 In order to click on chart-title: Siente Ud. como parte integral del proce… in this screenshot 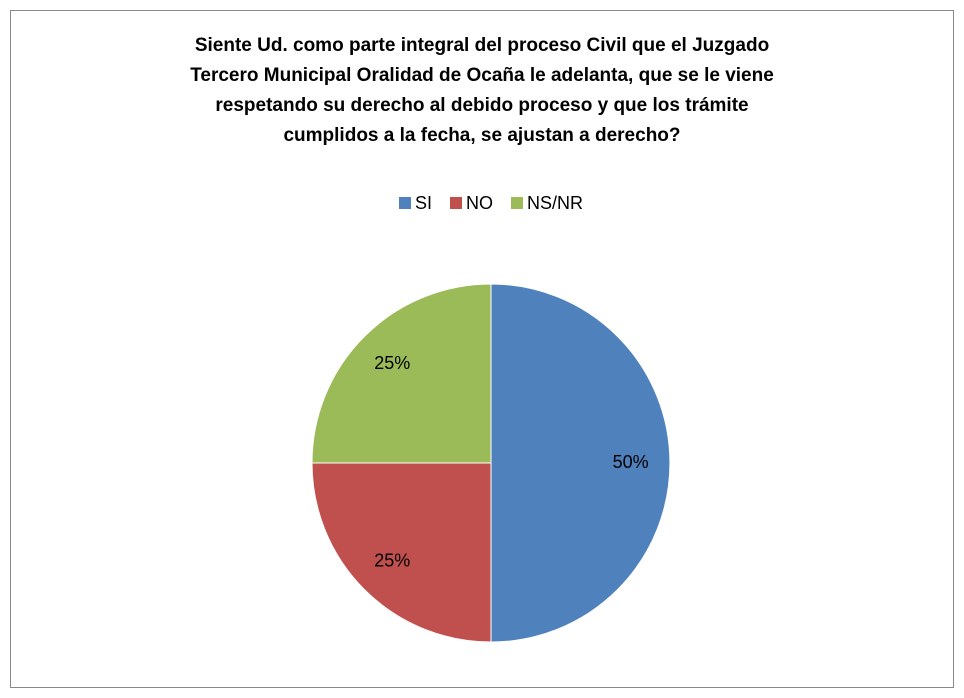, I will do `click(482, 45)`.